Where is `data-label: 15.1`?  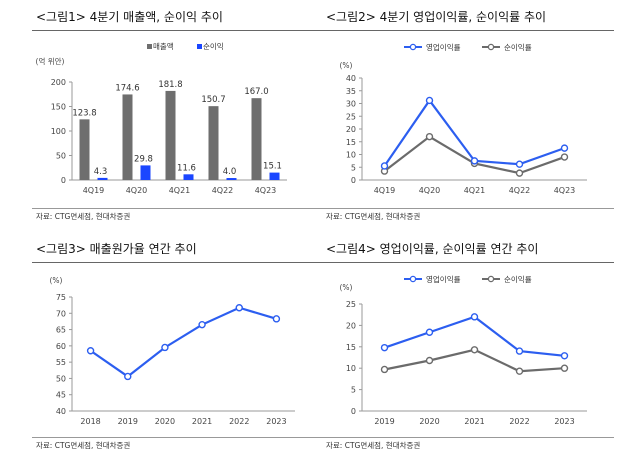 data-label: 15.1 is located at coordinates (272, 167).